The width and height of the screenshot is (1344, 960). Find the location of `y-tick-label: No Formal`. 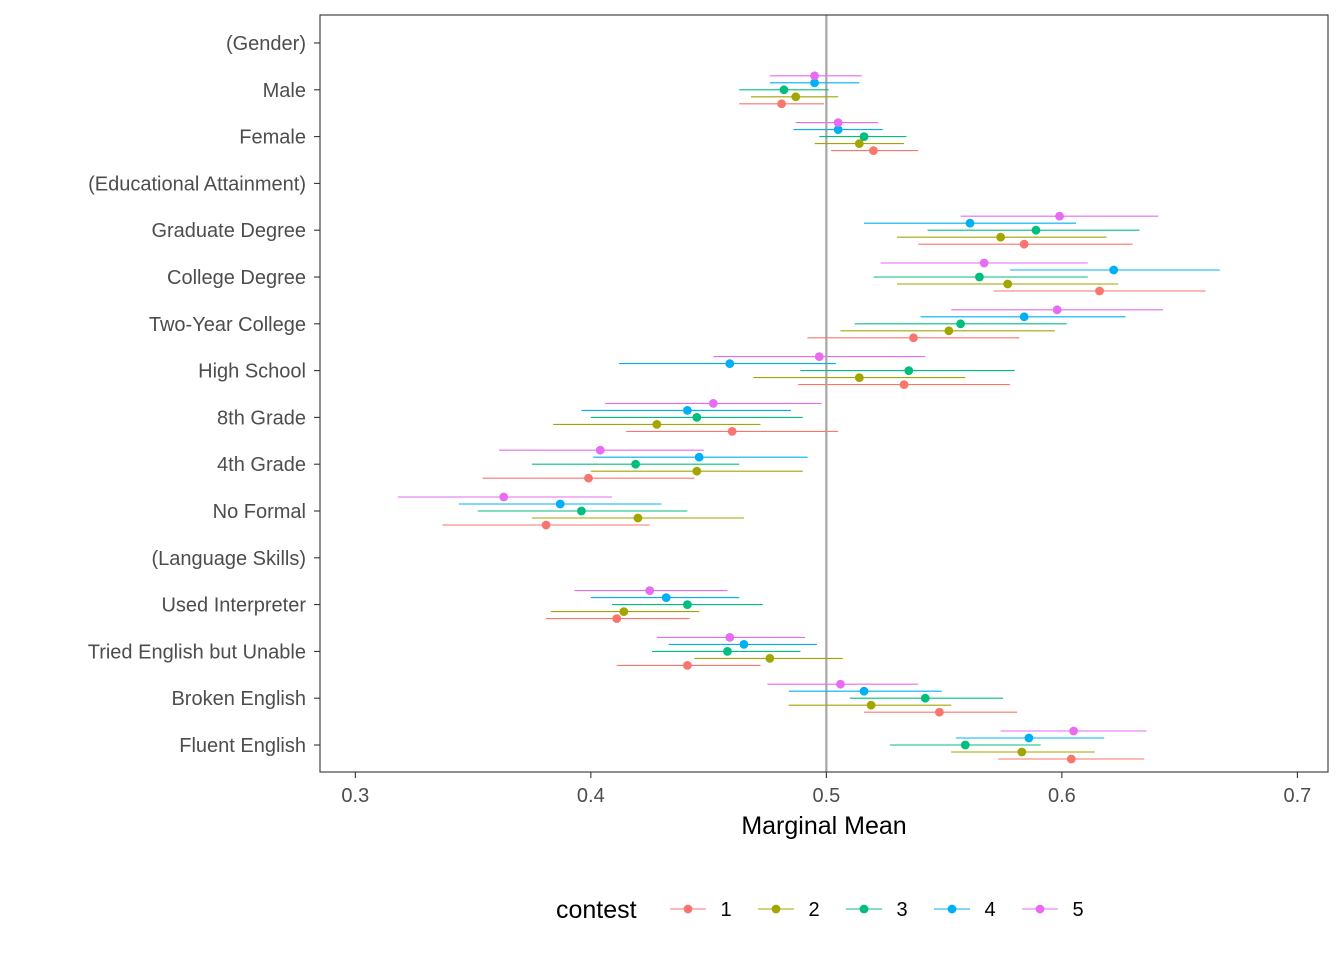

y-tick-label: No Formal is located at coordinates (259, 512).